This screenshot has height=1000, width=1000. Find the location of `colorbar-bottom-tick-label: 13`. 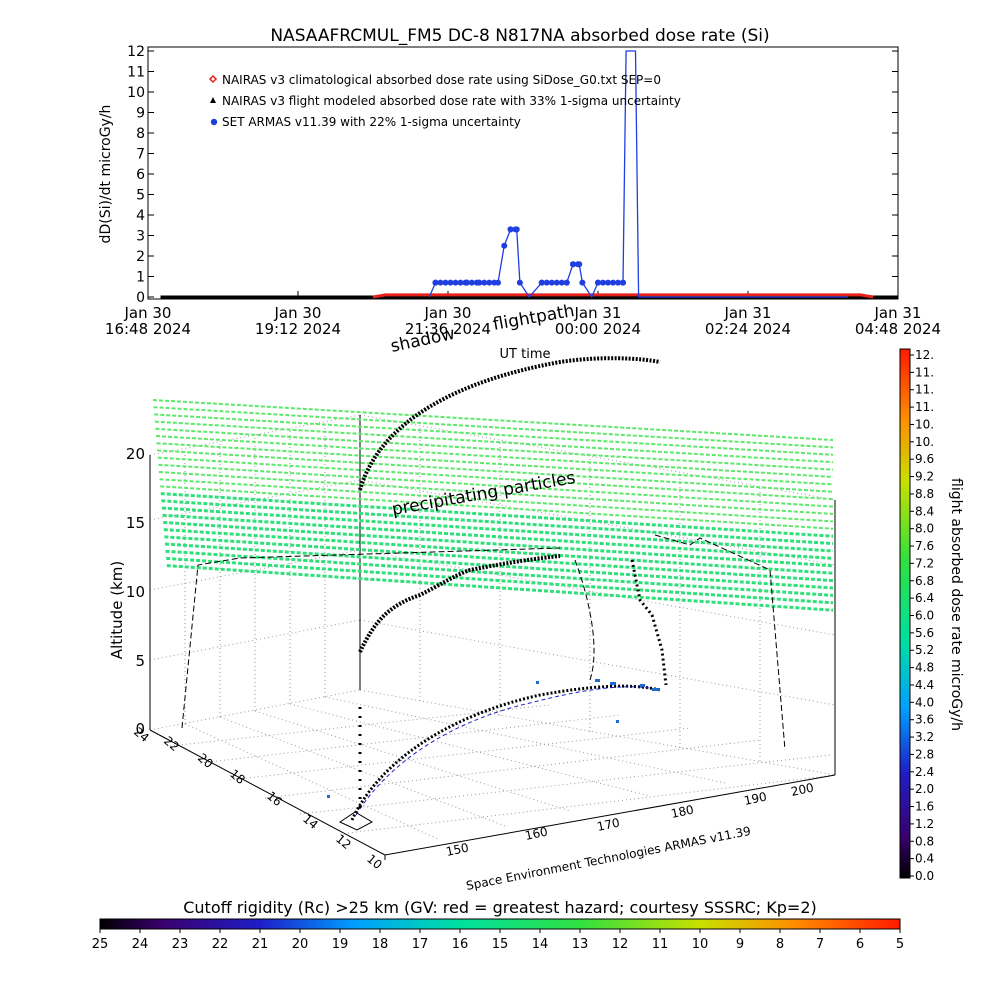

colorbar-bottom-tick-label: 13 is located at coordinates (580, 944).